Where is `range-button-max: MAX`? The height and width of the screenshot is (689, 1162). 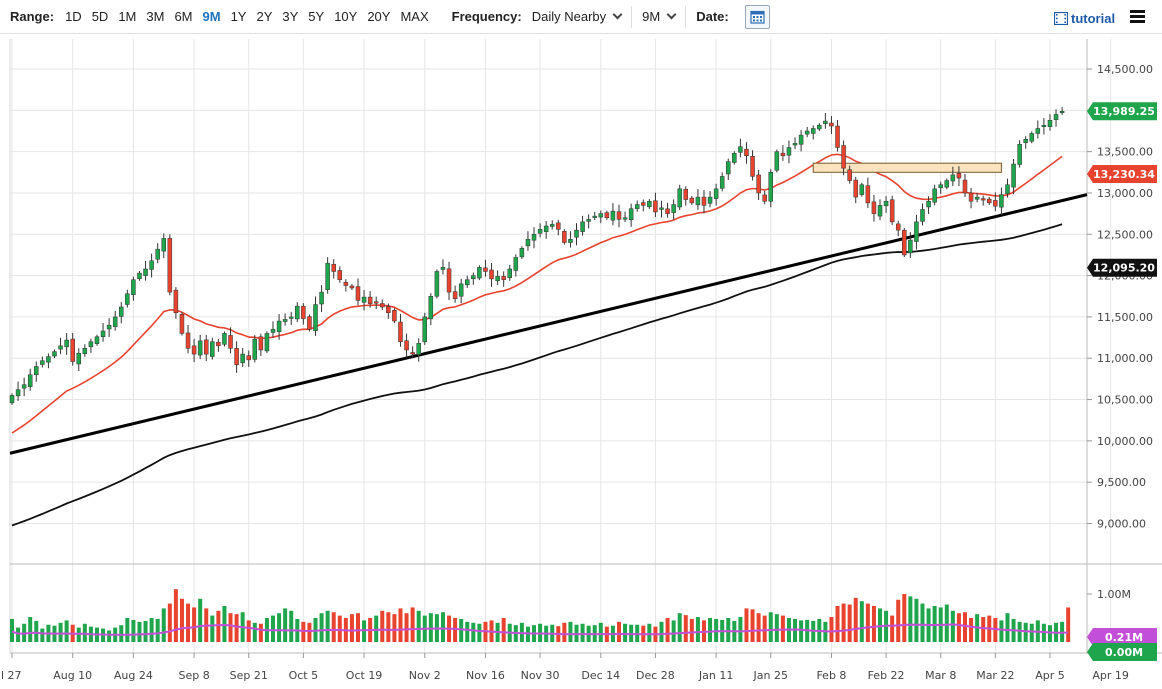 range-button-max: MAX is located at coordinates (414, 16).